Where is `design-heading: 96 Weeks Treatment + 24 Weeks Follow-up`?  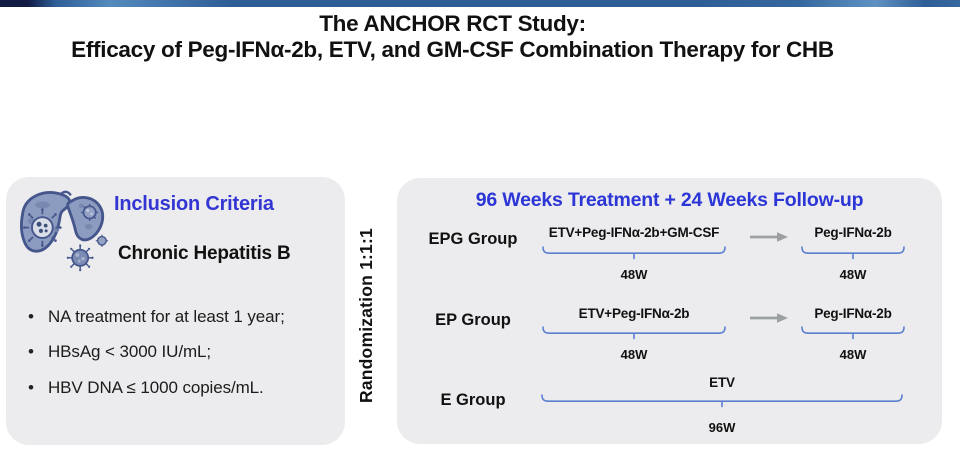 design-heading: 96 Weeks Treatment + 24 Weeks Follow-up is located at coordinates (669, 200).